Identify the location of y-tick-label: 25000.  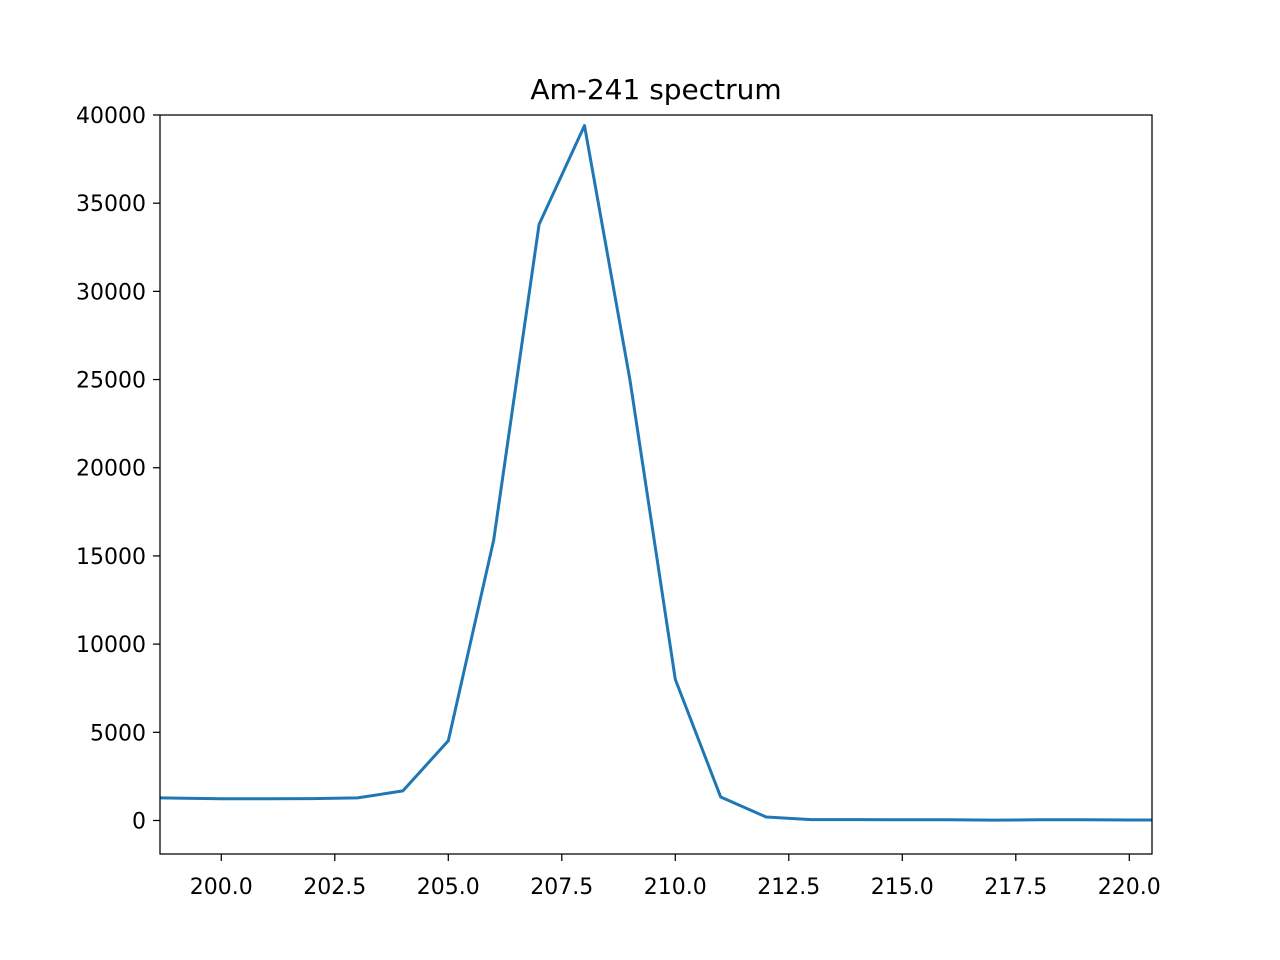
(111, 381).